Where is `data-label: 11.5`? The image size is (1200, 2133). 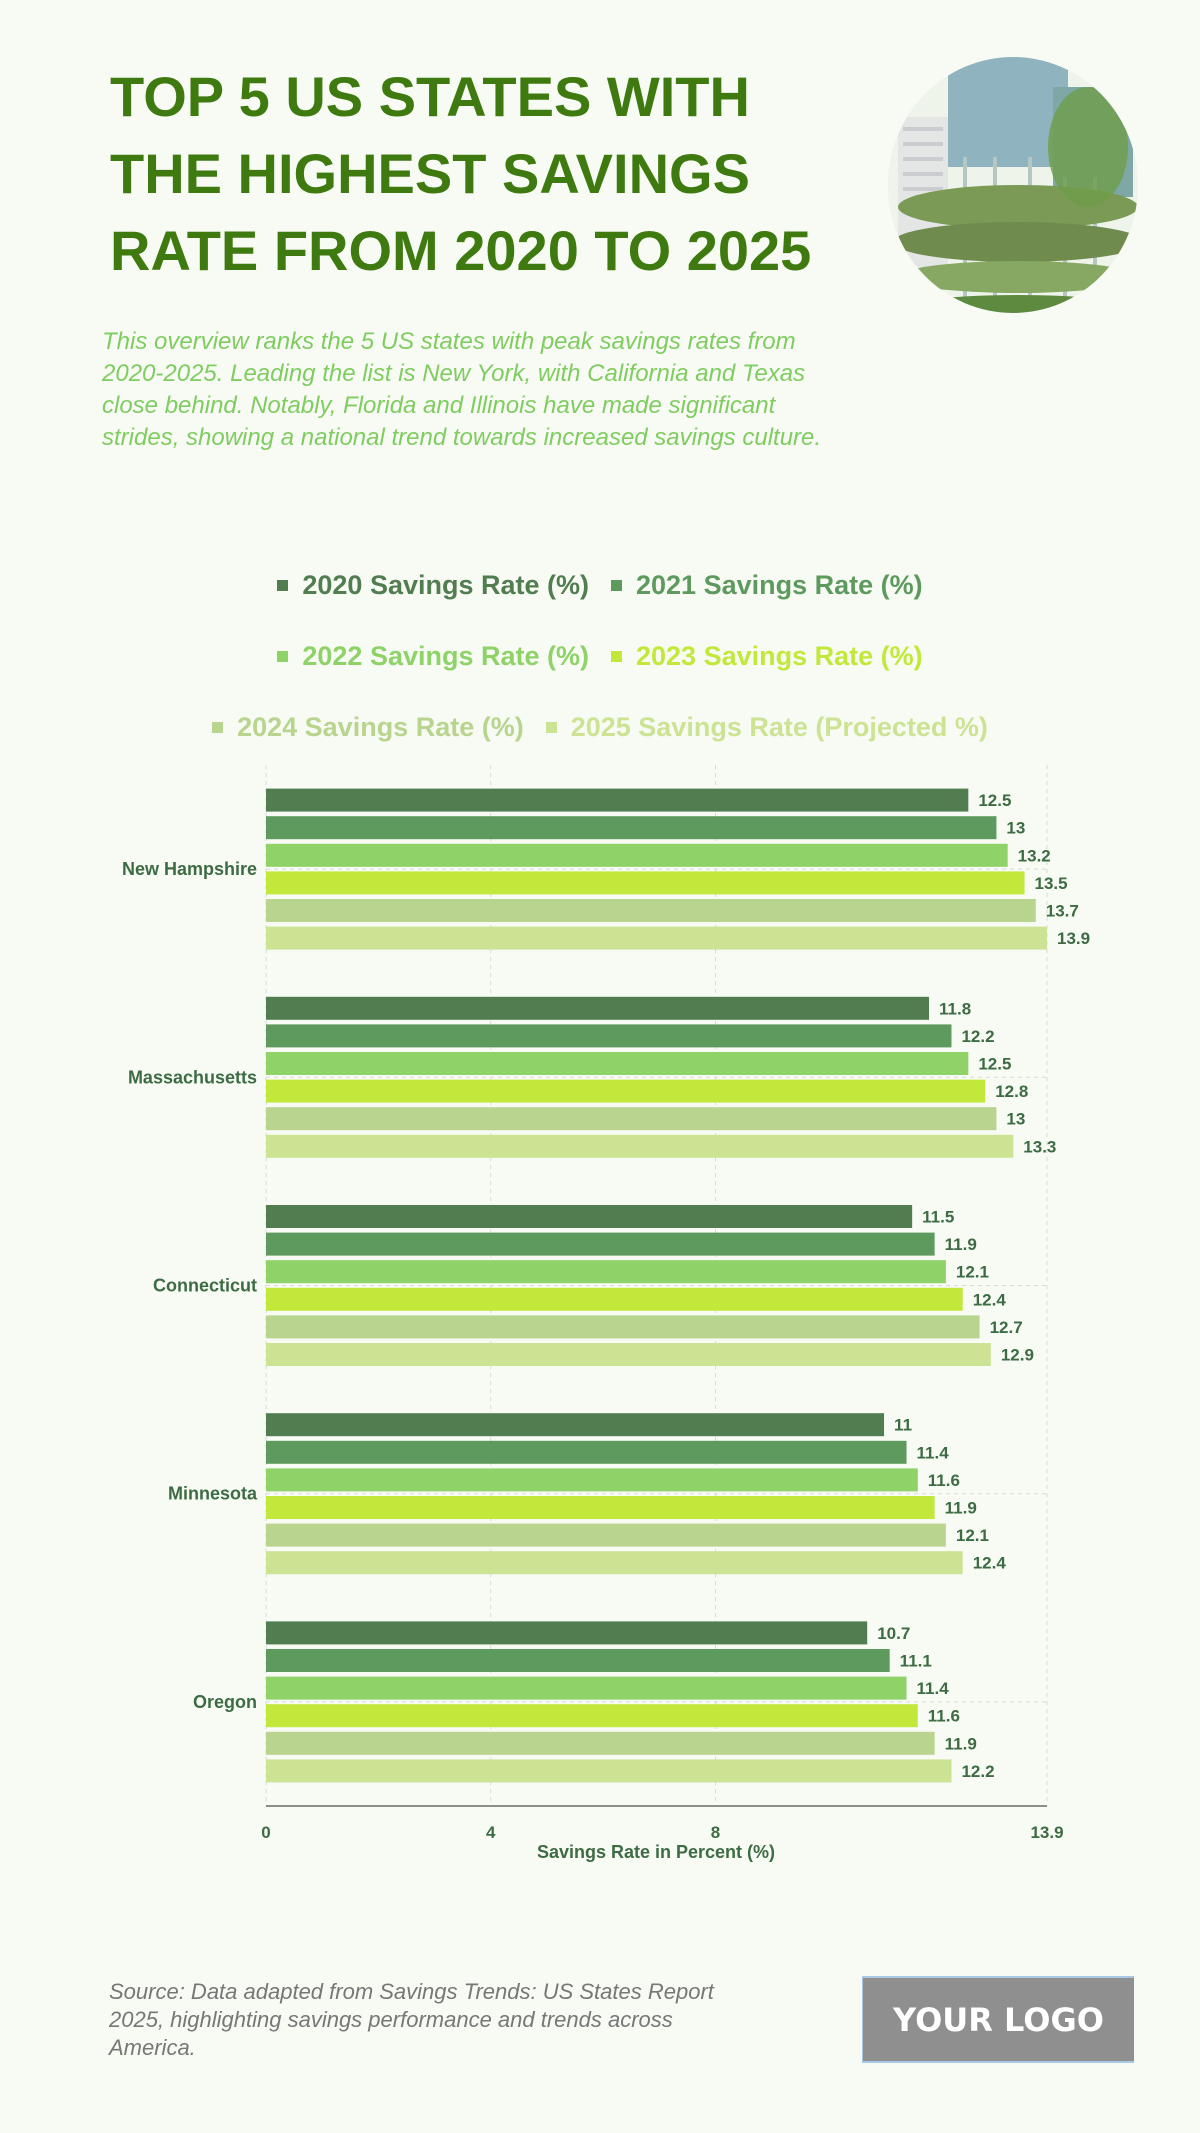 data-label: 11.5 is located at coordinates (938, 1217).